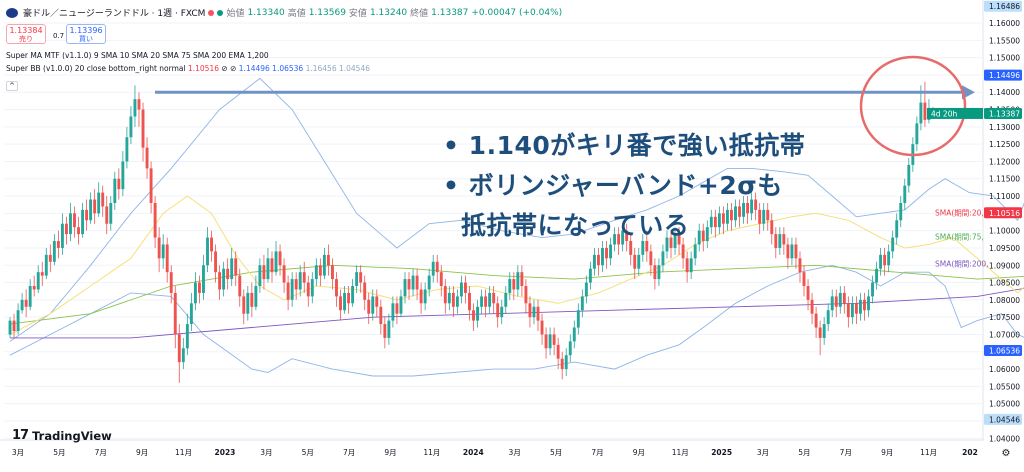  Describe the element at coordinates (624, 145) in the screenshot. I see `annotation-line-1: • 1.140がキリ番で強い抵抗帯` at that location.